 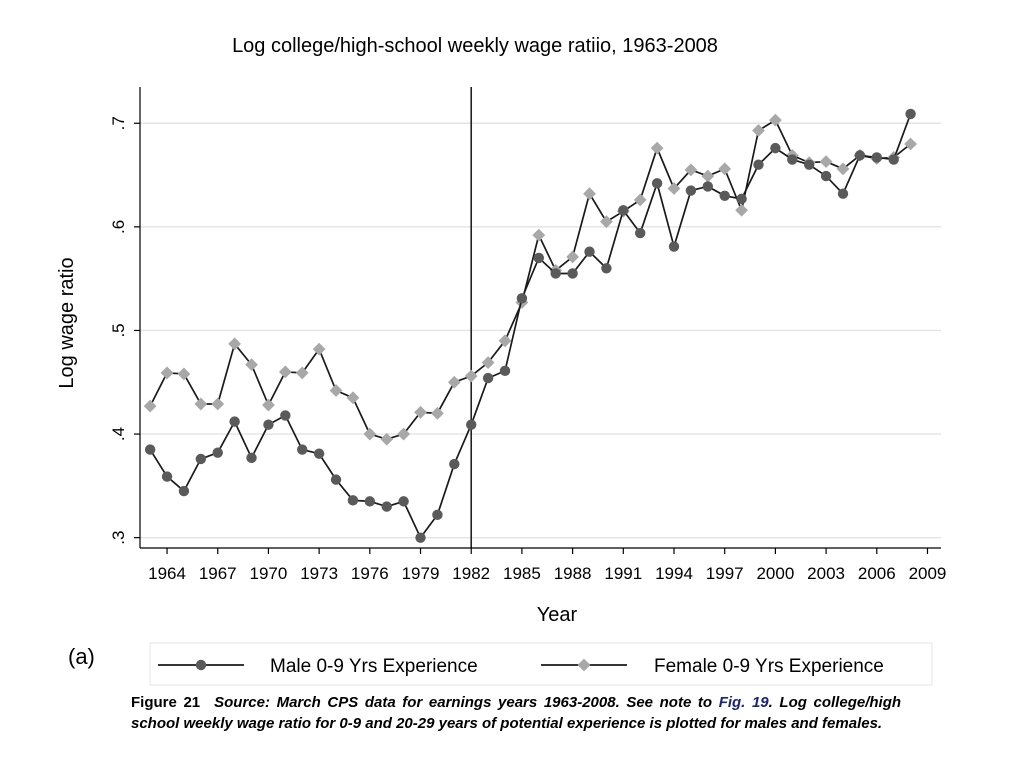 What do you see at coordinates (81, 656) in the screenshot?
I see `panel-label: (a)` at bounding box center [81, 656].